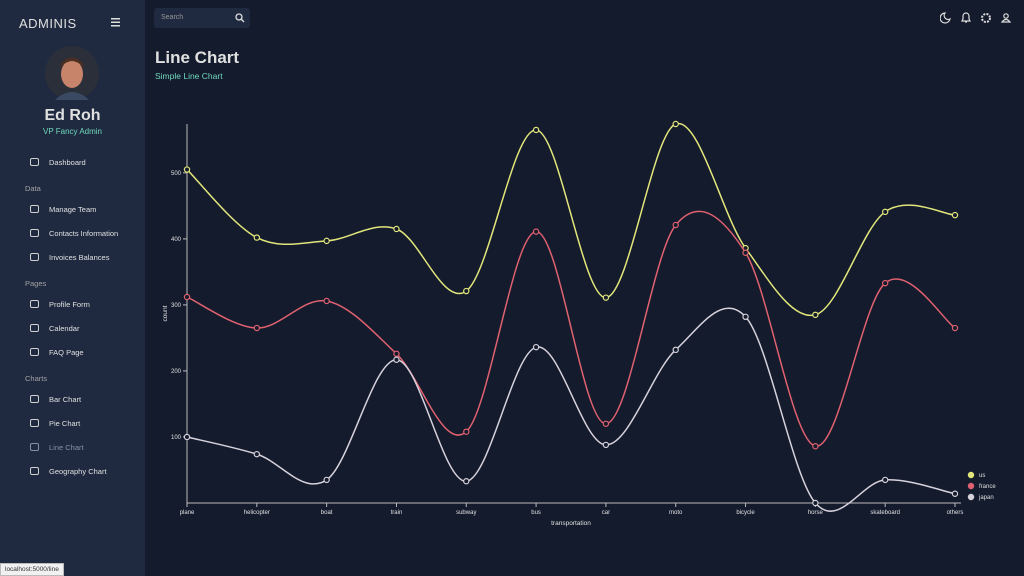 This screenshot has width=1024, height=576. What do you see at coordinates (79, 257) in the screenshot?
I see `nav-item: Invoices Balances` at bounding box center [79, 257].